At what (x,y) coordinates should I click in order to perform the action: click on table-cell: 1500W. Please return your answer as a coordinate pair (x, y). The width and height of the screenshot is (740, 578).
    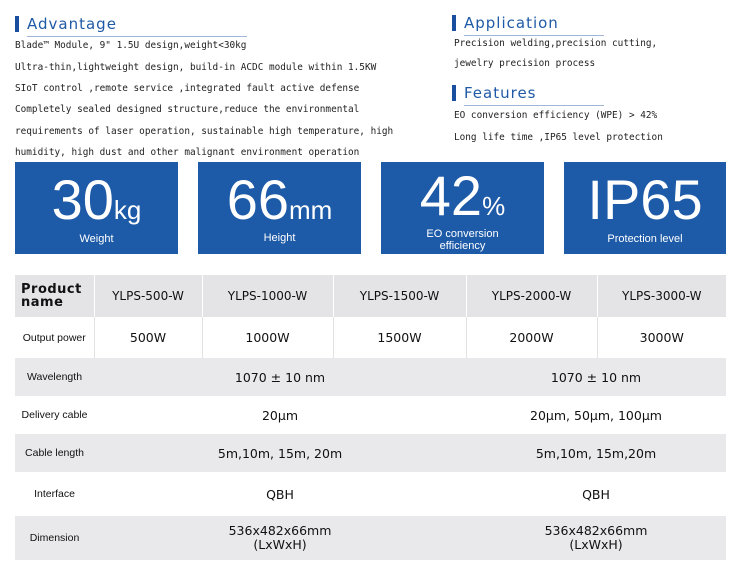
    Looking at the image, I should click on (400, 337).